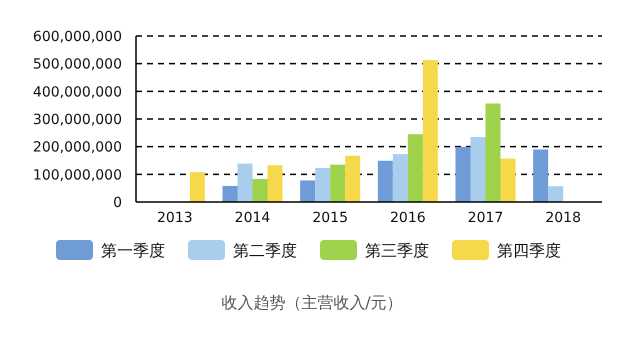 Image resolution: width=624 pixels, height=337 pixels. Describe the element at coordinates (133, 250) in the screenshot. I see `legend-label: 第一季度` at that location.